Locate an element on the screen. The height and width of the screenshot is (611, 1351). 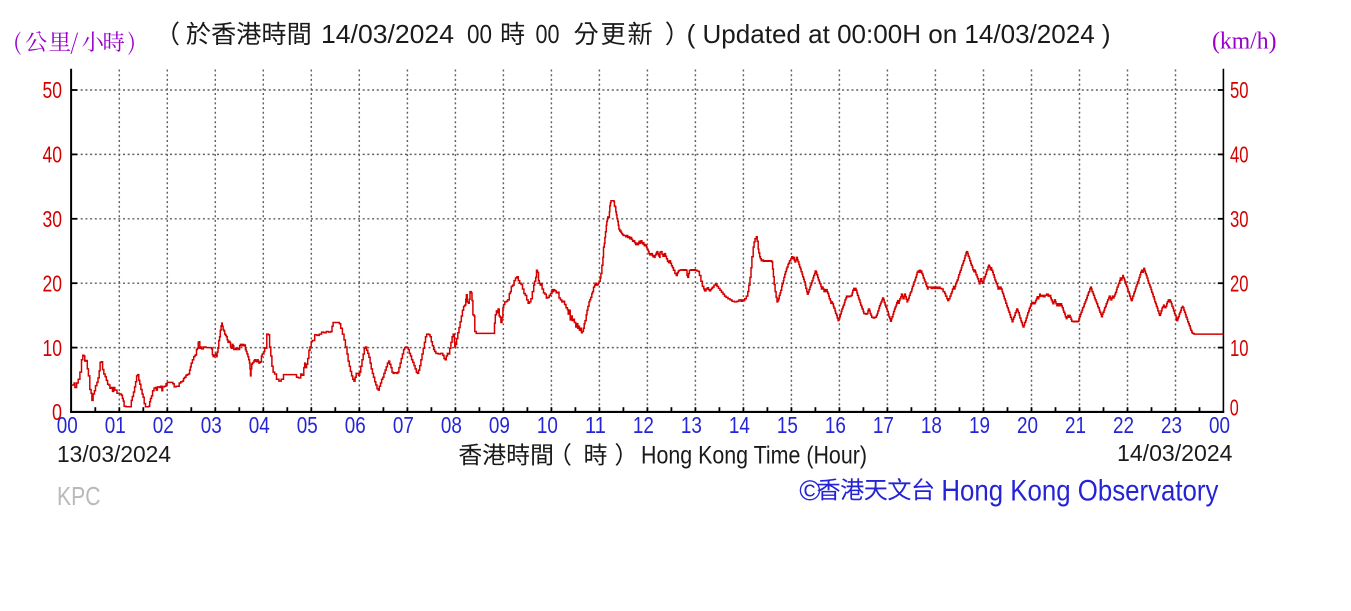
svg-text: 08 is located at coordinates (451, 425).